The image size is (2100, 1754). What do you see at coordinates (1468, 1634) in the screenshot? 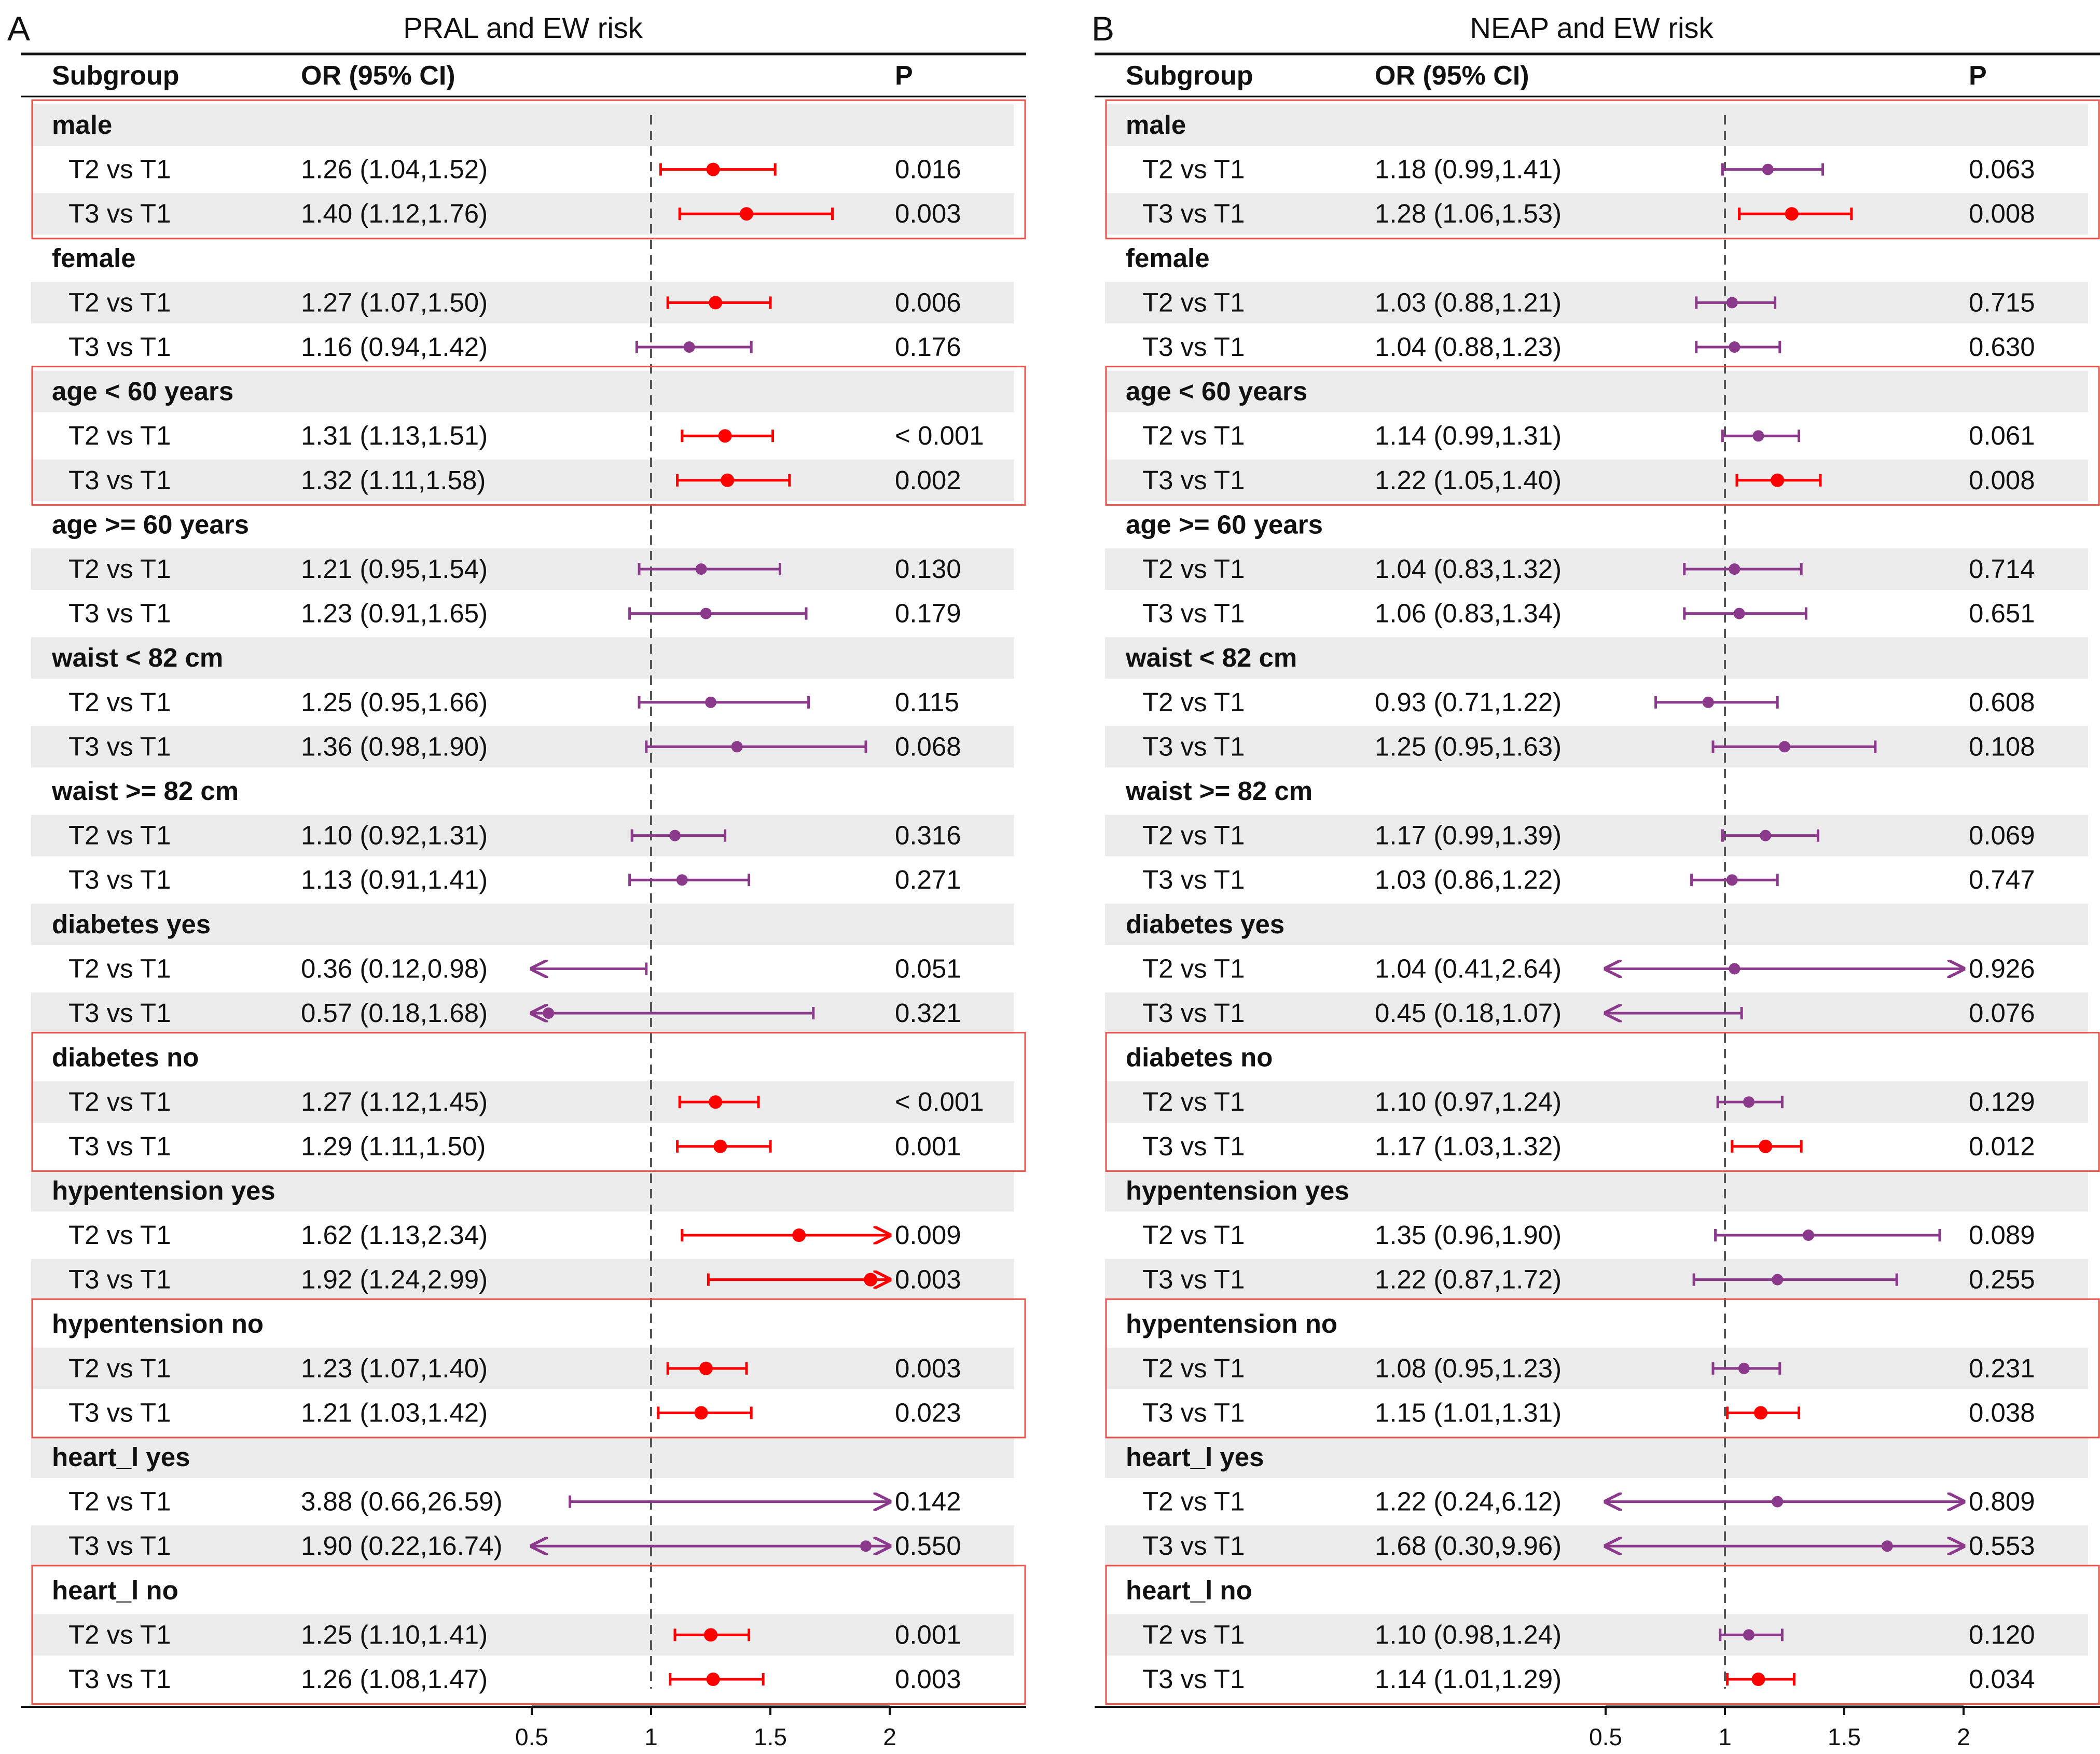
I see `or-ci-value: 1.10 (0.98,1.24)` at bounding box center [1468, 1634].